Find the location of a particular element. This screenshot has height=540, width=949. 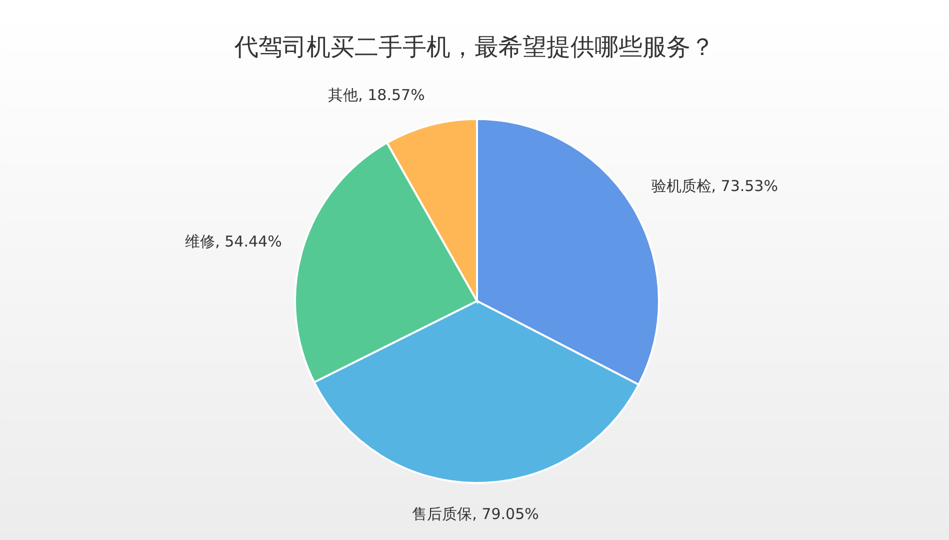

slice-label: 验机质检, 73.53% is located at coordinates (714, 185).